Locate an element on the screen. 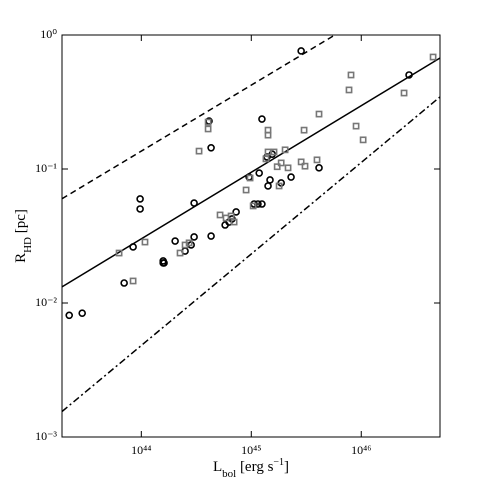  y-tick-label: 10⁻¹ is located at coordinates (46, 168).